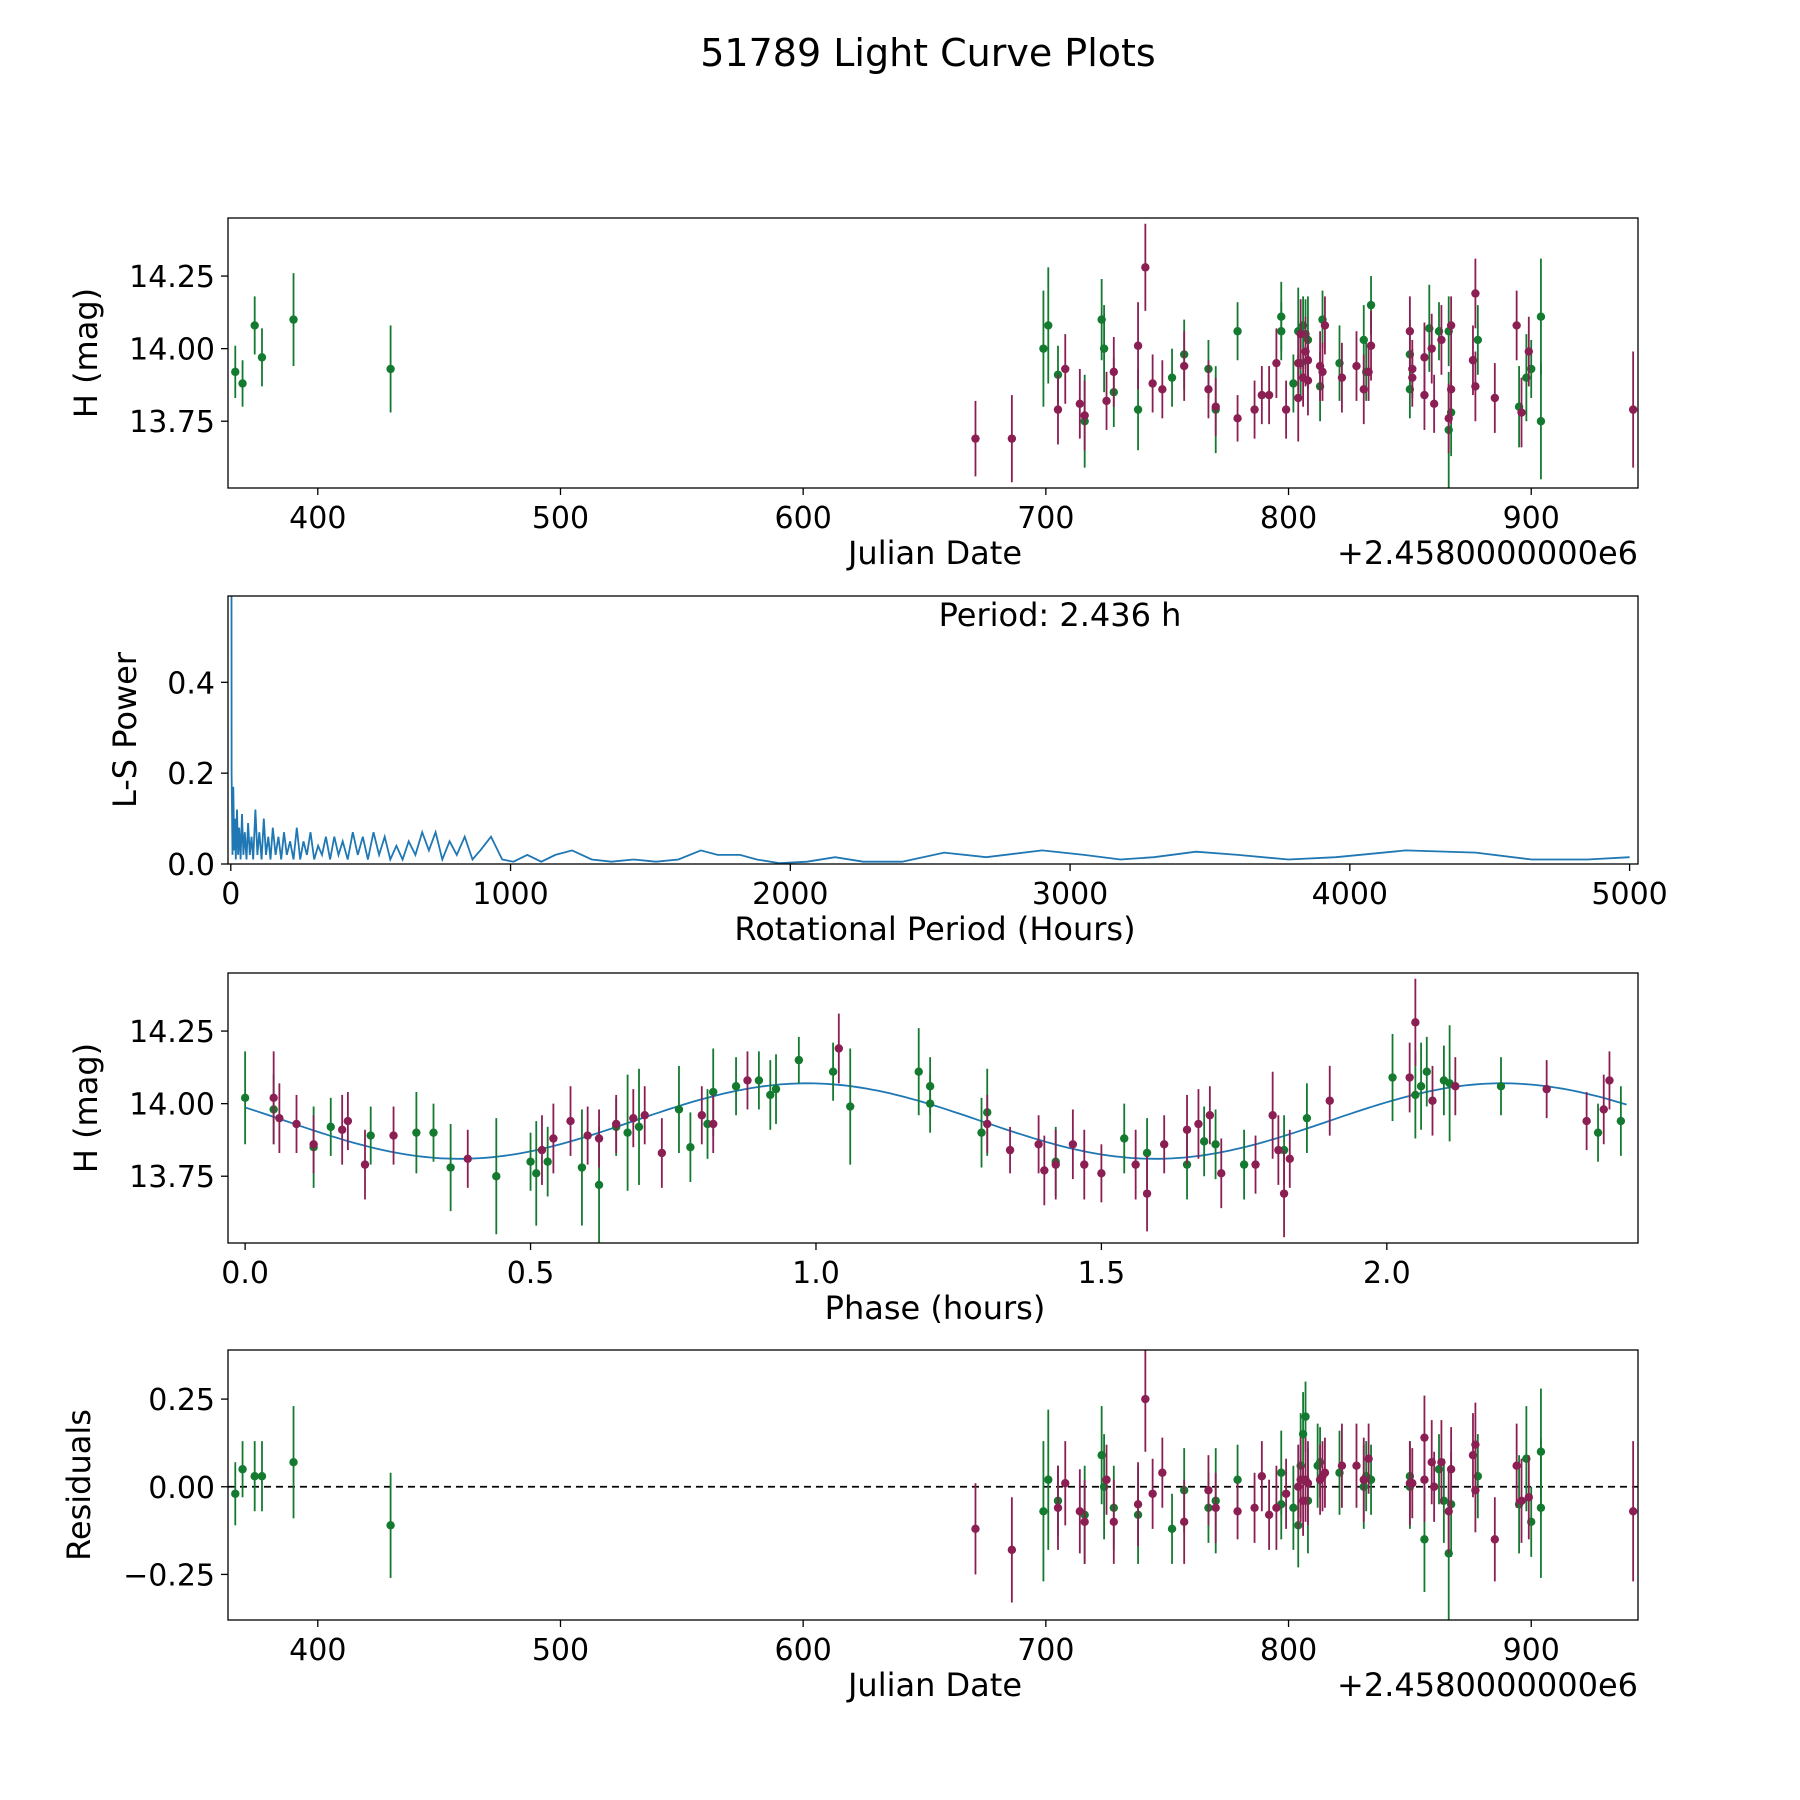  Describe the element at coordinates (1288, 1650) in the screenshot. I see `x-tick-label: 800` at that location.